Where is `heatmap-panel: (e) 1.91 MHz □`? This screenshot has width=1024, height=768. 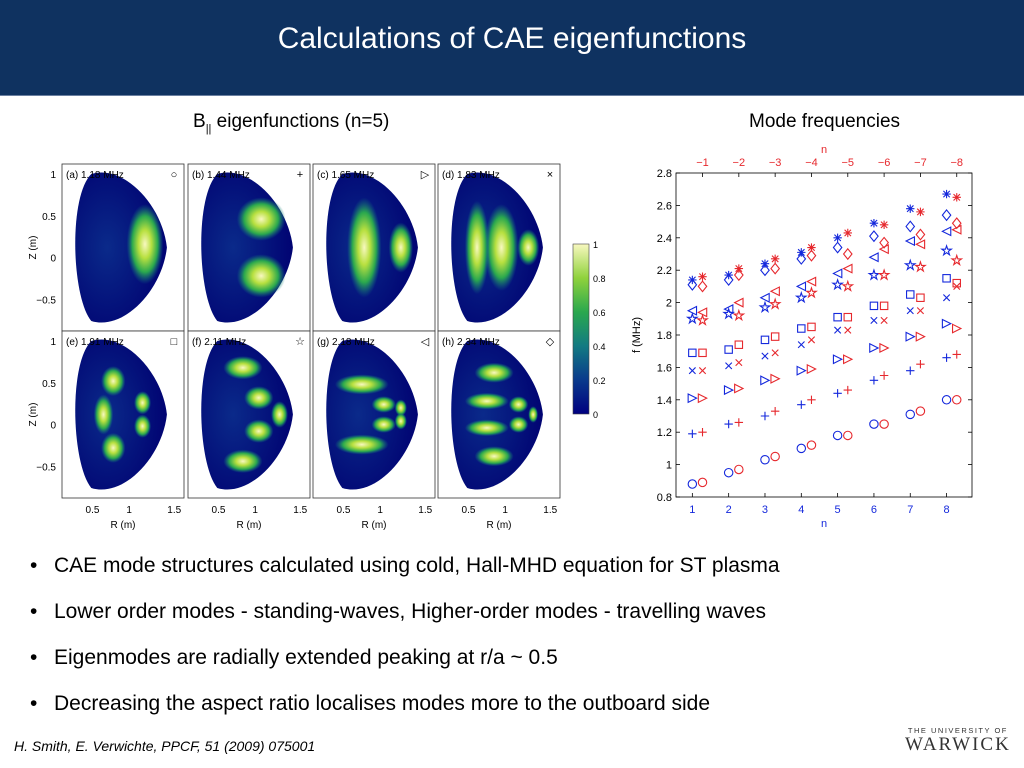
heatmap-panel: (e) 1.91 MHz □ is located at coordinates (123, 414).